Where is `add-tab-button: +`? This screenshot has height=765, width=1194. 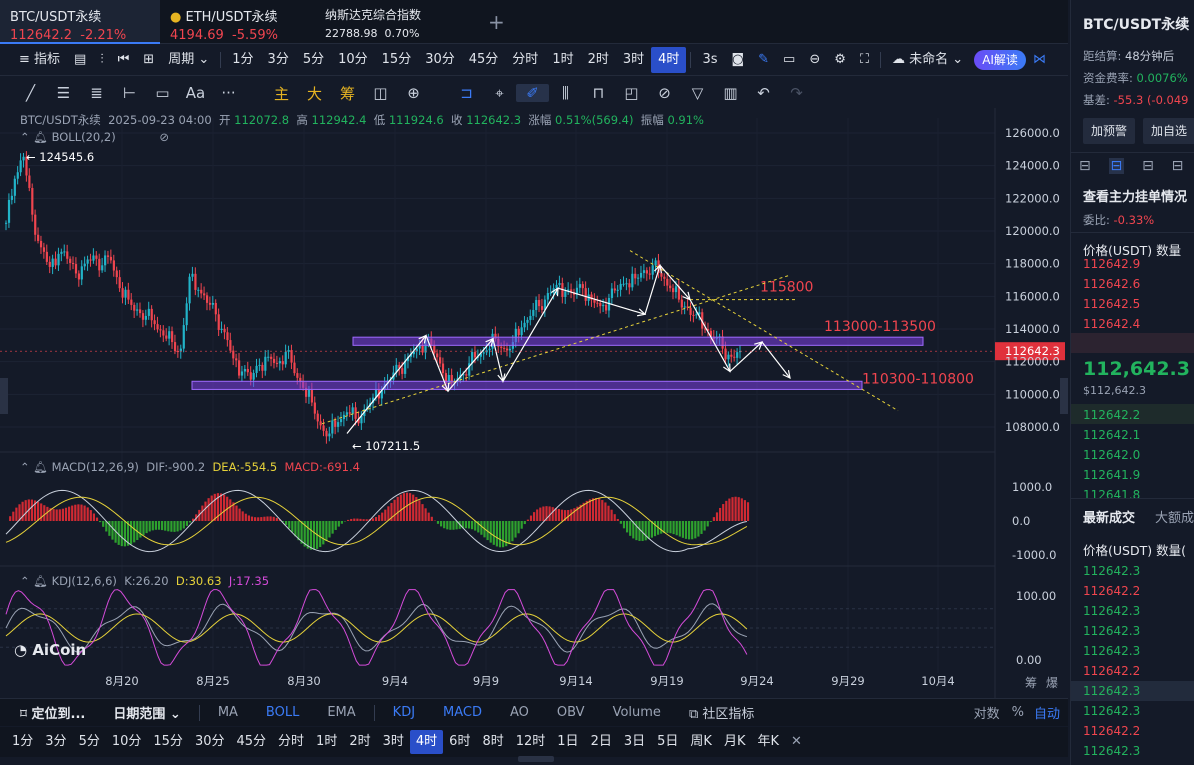 add-tab-button: + is located at coordinates (496, 22).